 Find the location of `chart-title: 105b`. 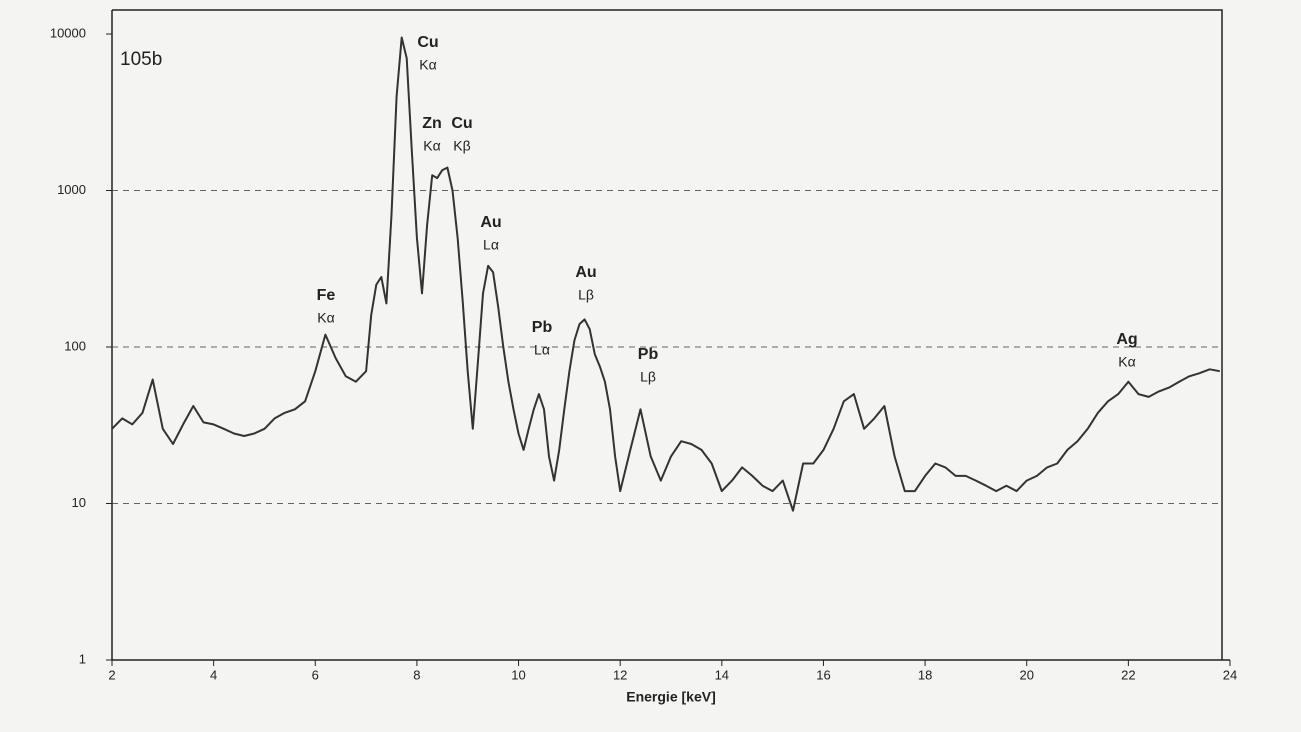

chart-title: 105b is located at coordinates (141, 59).